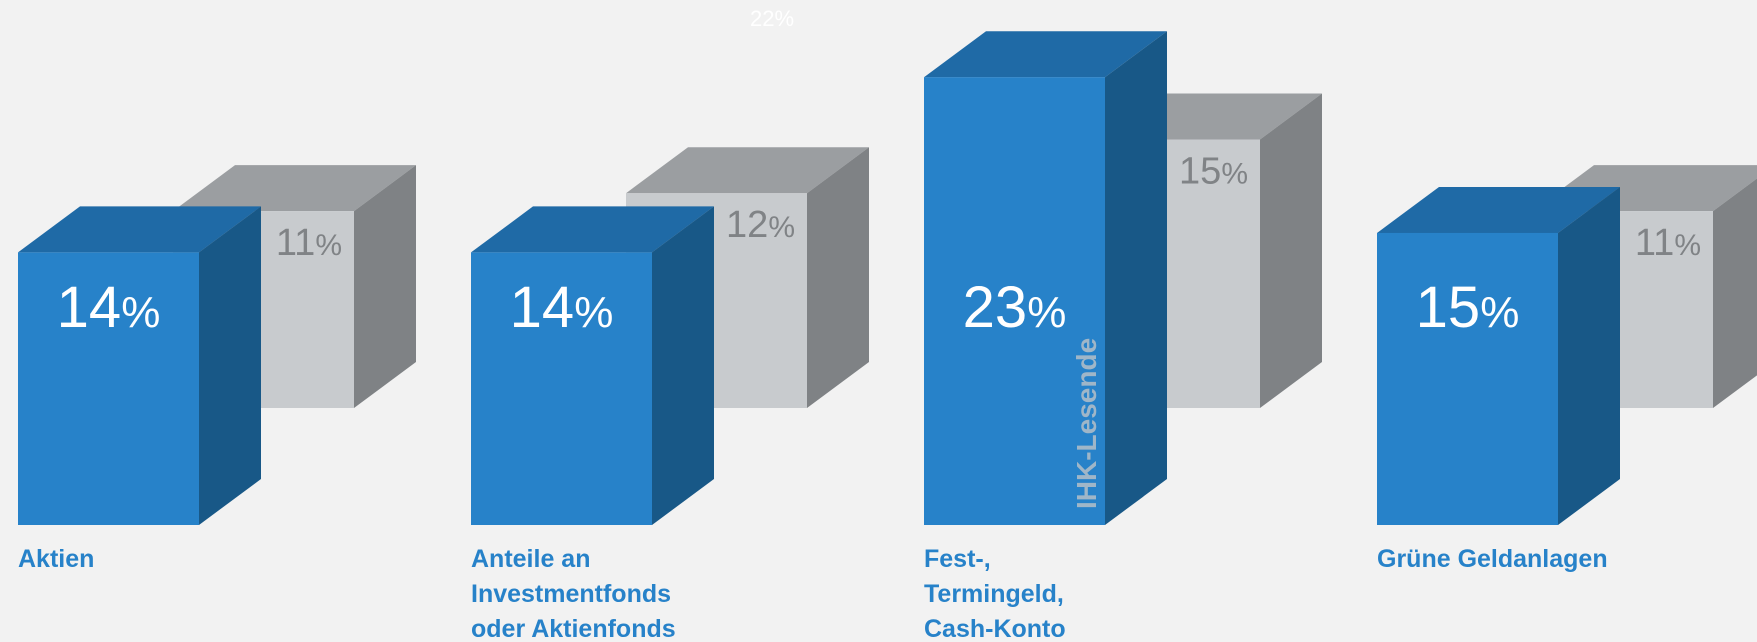 Image resolution: width=1757 pixels, height=642 pixels. What do you see at coordinates (1492, 559) in the screenshot?
I see `category-label-3: Grüne Geldanlagen` at bounding box center [1492, 559].